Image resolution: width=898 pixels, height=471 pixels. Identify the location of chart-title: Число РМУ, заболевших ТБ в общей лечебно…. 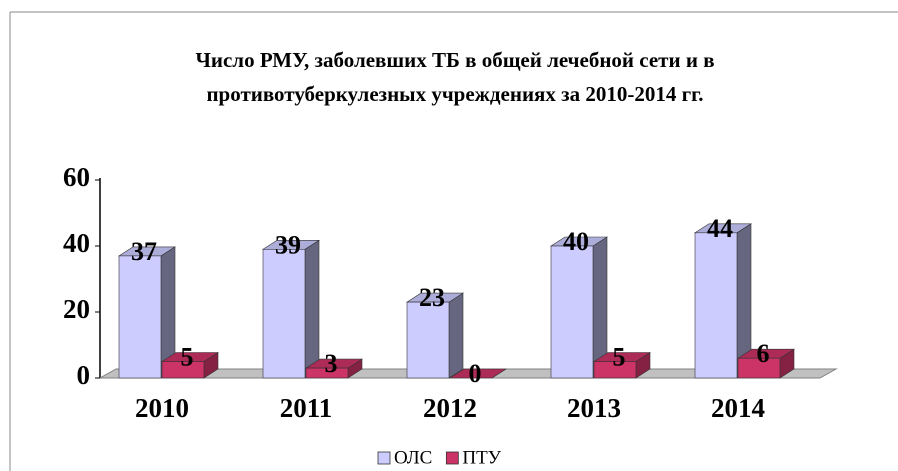
(454, 60).